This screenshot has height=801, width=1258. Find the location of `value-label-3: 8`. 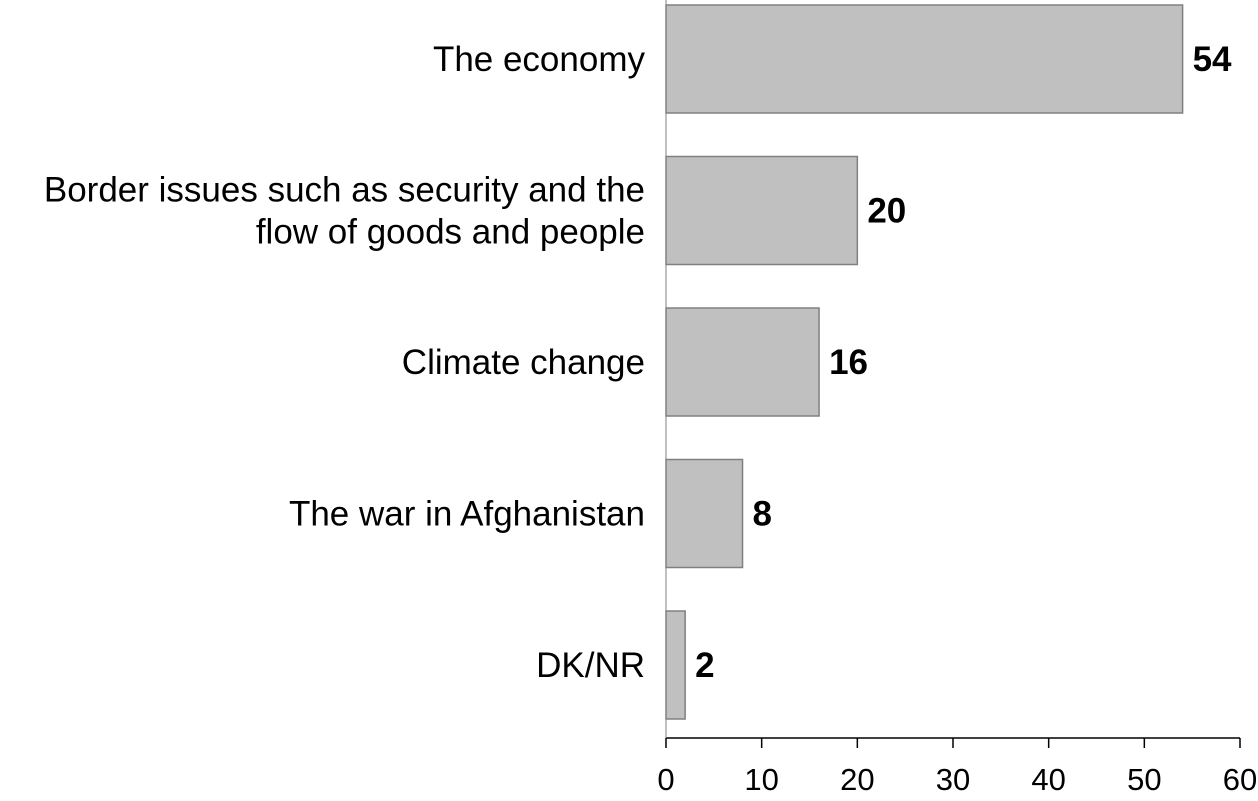

value-label-3: 8 is located at coordinates (762, 514).